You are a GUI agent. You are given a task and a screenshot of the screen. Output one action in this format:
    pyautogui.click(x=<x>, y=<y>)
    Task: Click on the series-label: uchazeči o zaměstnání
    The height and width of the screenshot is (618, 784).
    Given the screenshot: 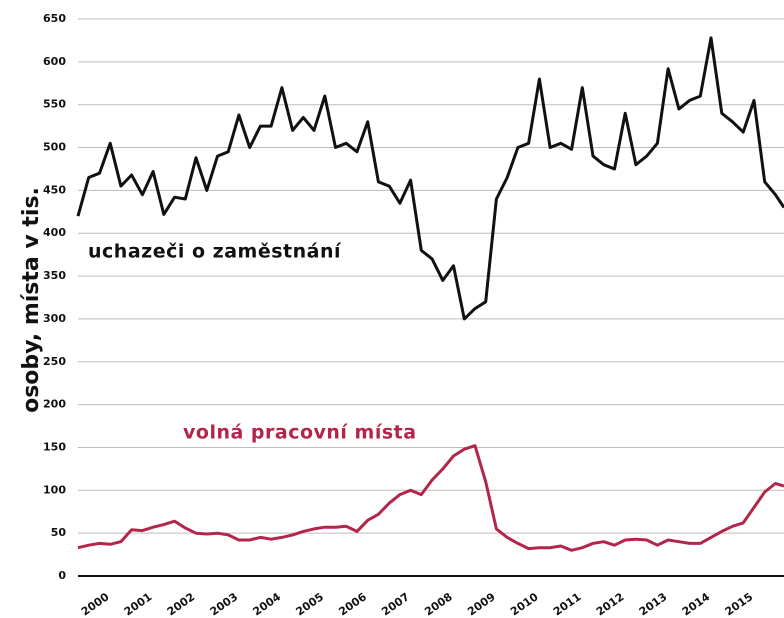 What is the action you would take?
    pyautogui.click(x=215, y=252)
    